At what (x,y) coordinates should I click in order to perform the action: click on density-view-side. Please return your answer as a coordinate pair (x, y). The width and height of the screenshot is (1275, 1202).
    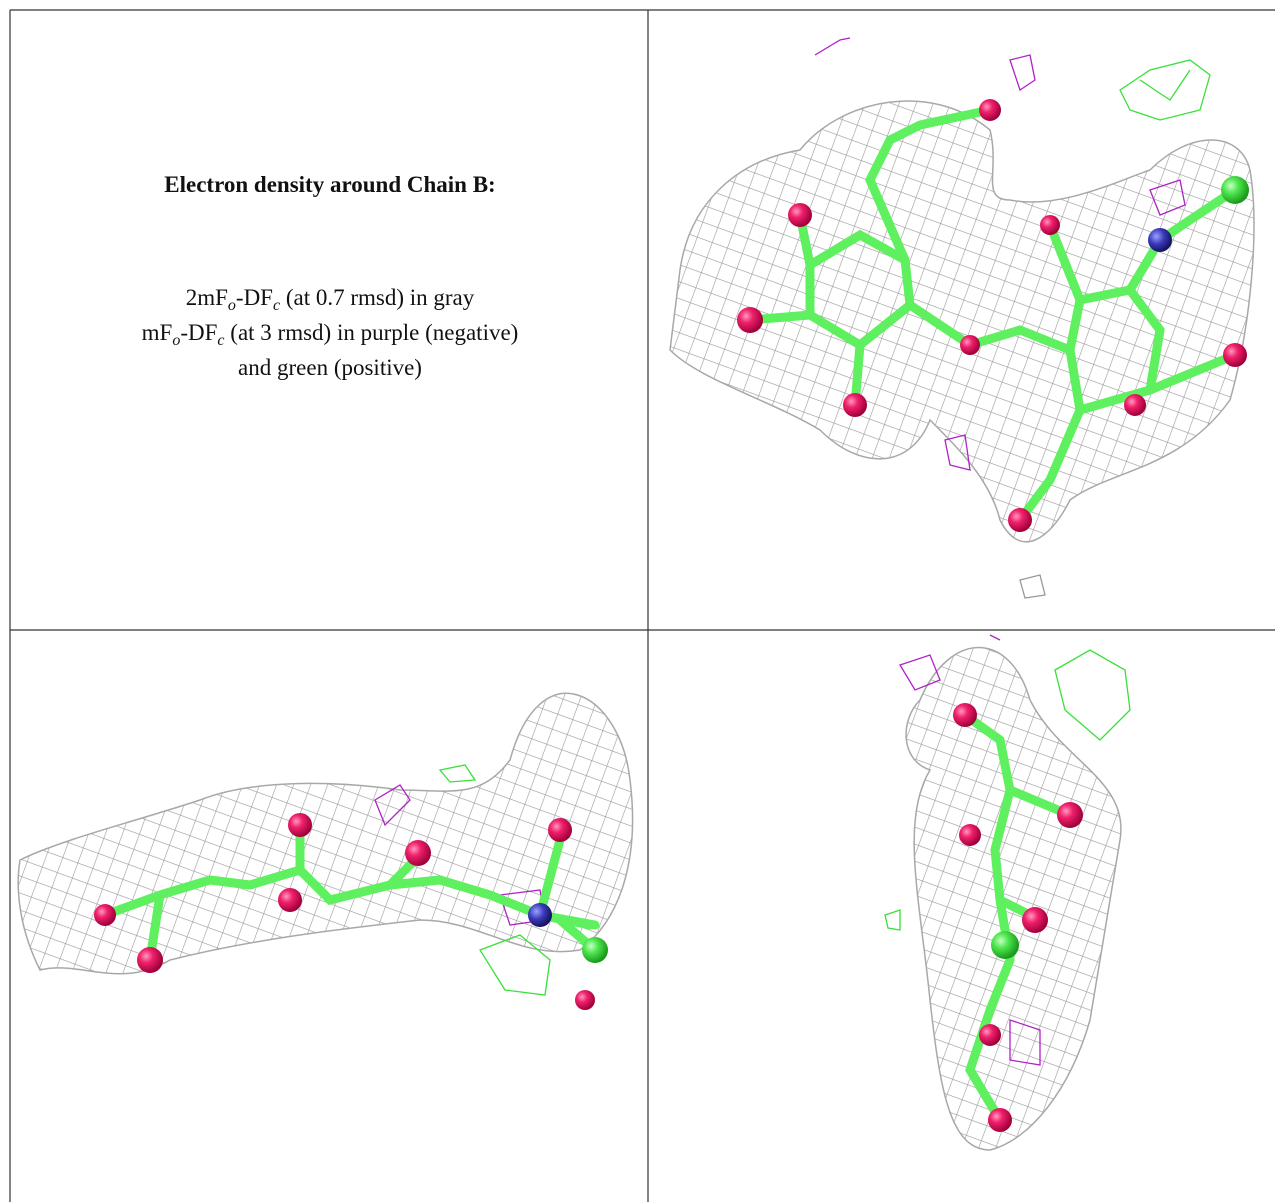
    Looking at the image, I should click on (325, 851).